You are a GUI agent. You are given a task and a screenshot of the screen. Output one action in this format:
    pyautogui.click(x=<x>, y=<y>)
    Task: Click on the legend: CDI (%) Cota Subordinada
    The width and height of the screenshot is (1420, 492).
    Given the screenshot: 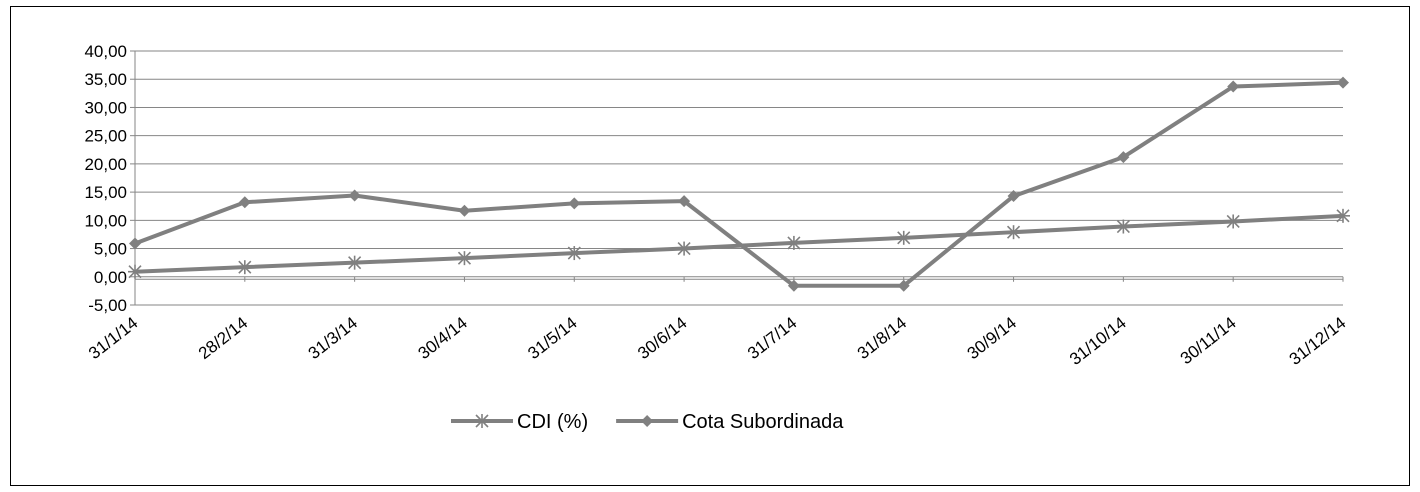 What is the action you would take?
    pyautogui.click(x=647, y=422)
    